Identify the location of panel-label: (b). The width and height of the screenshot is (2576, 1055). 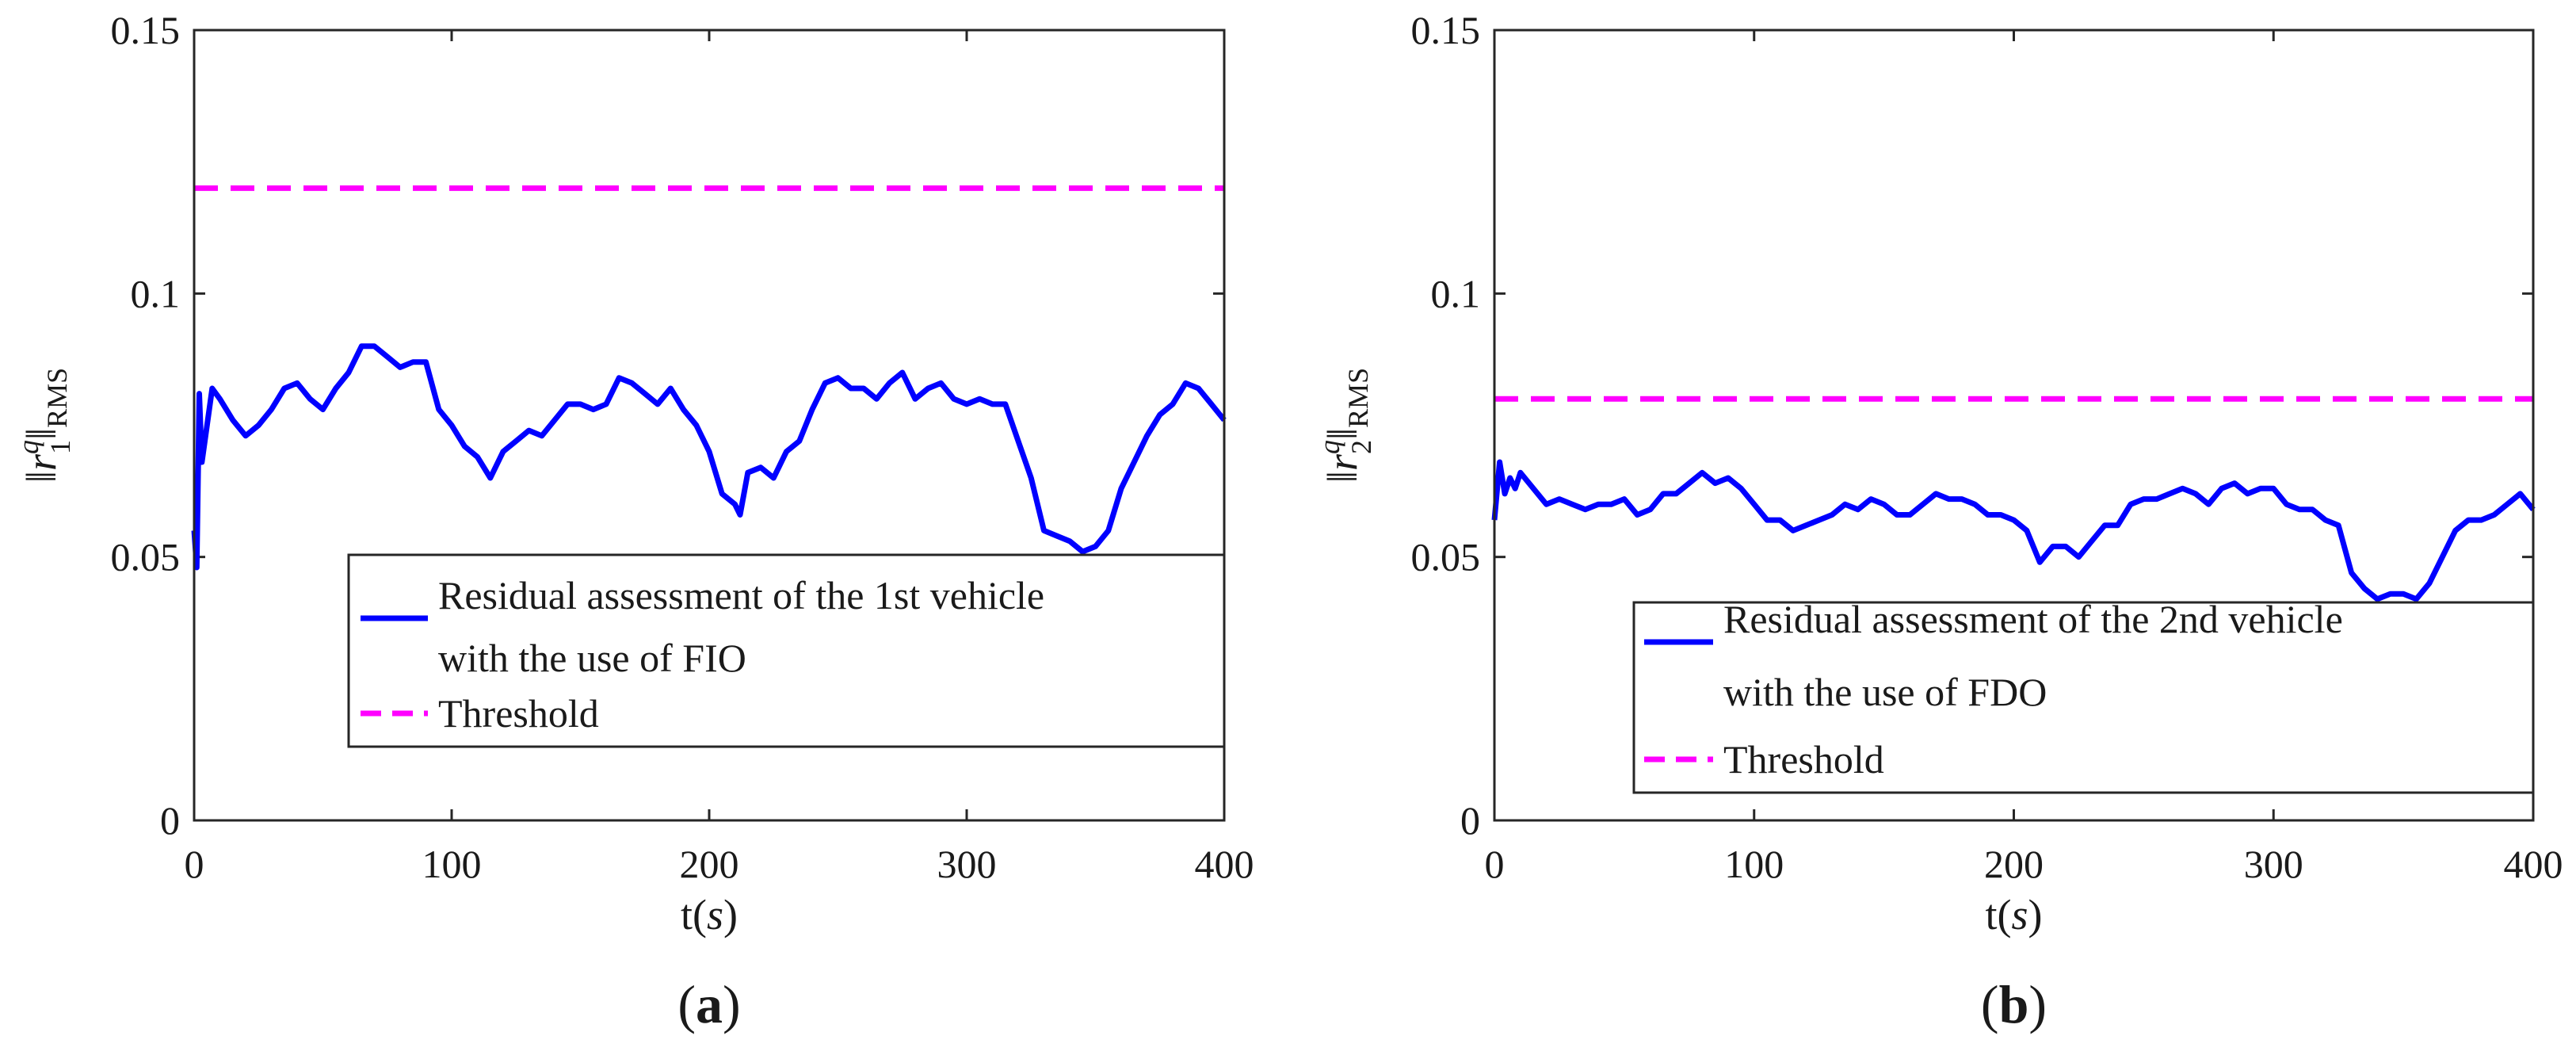
(2014, 1004).